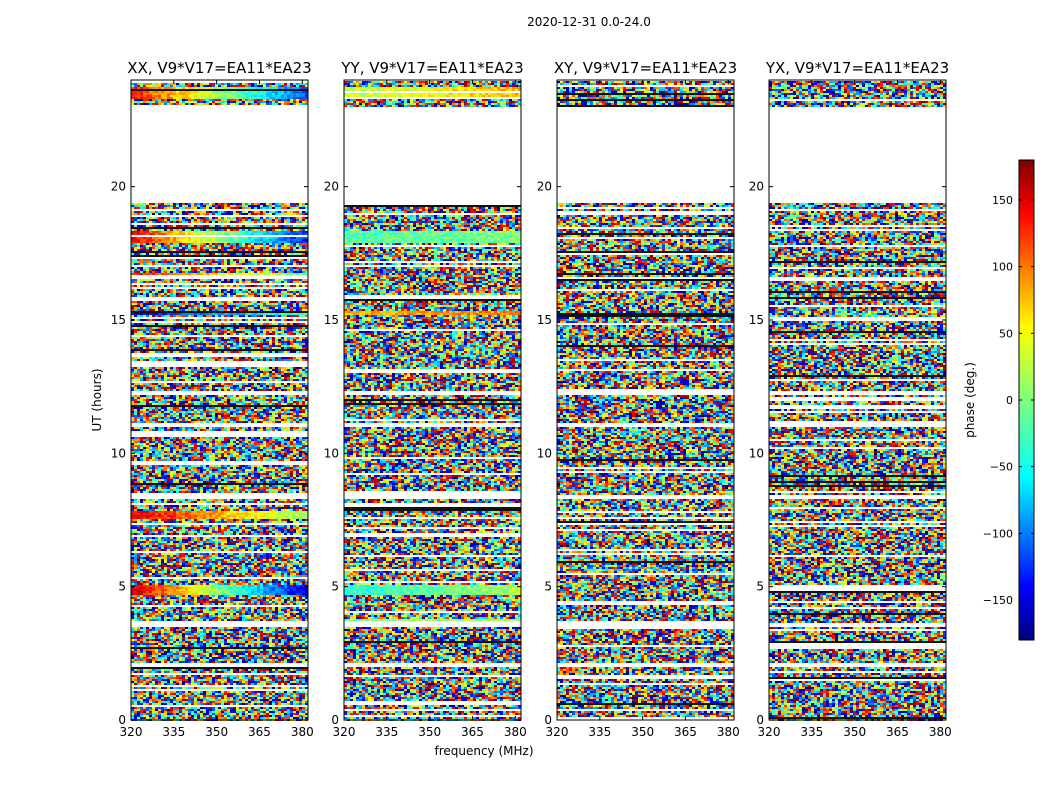  Describe the element at coordinates (998, 533) in the screenshot. I see `colorbar-tick-label: −100` at that location.